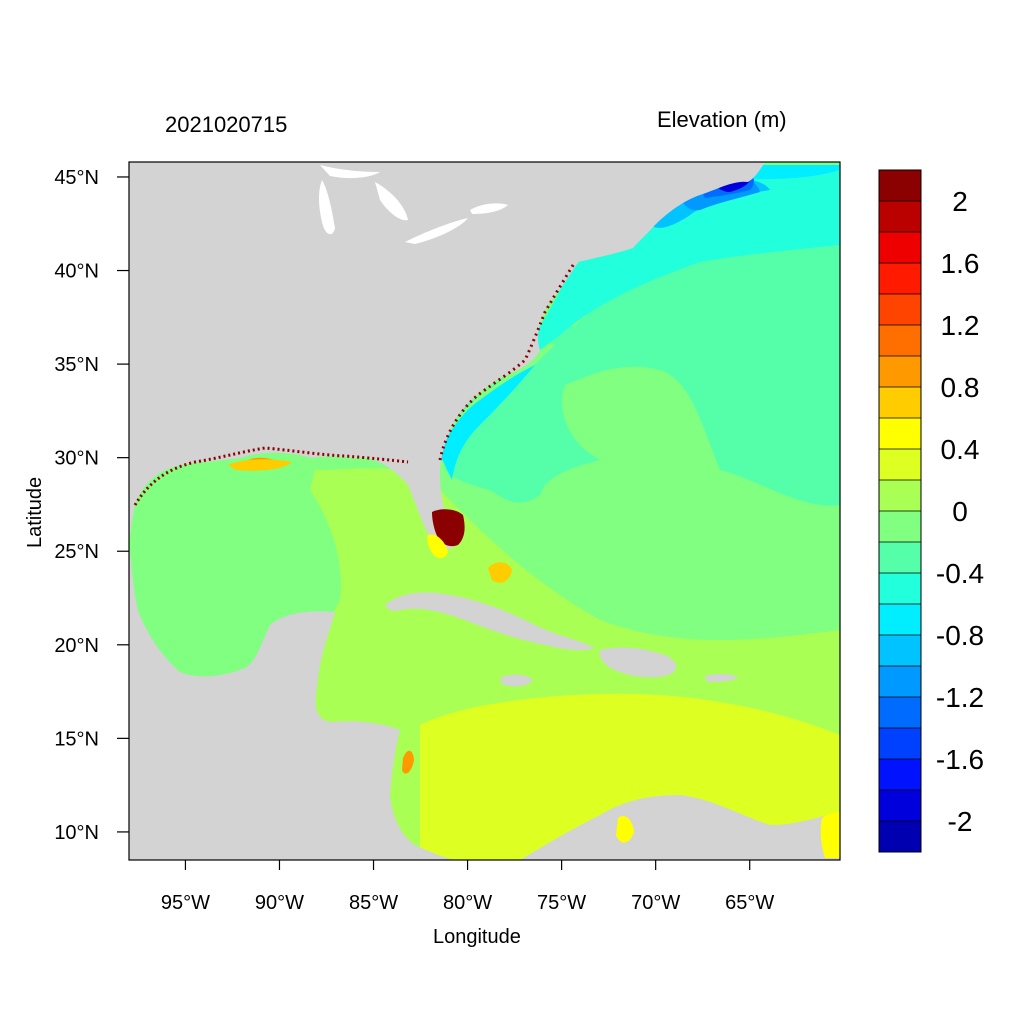  I want to click on x-axis-title: Longitude, so click(477, 937).